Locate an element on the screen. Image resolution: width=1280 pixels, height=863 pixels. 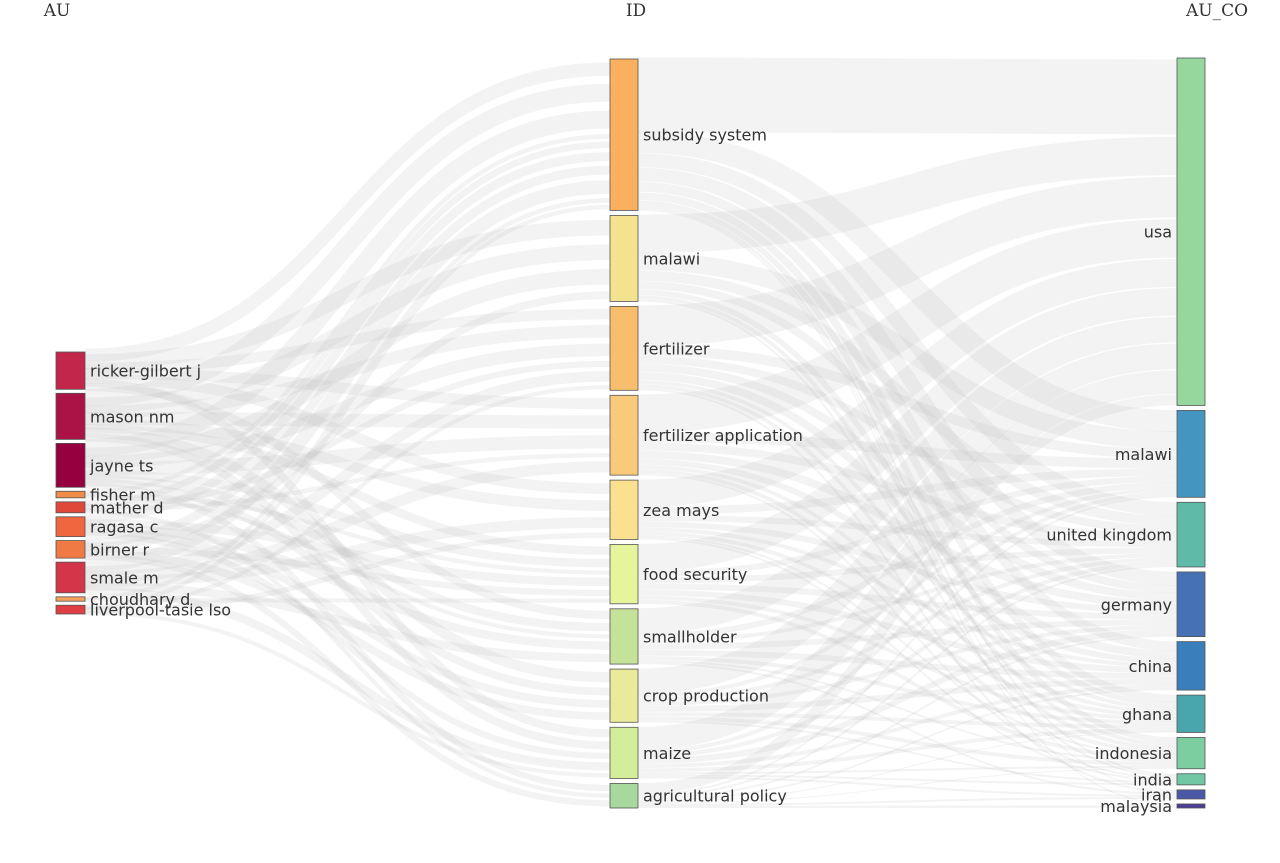
node-label-id-6: smallholder is located at coordinates (690, 636).